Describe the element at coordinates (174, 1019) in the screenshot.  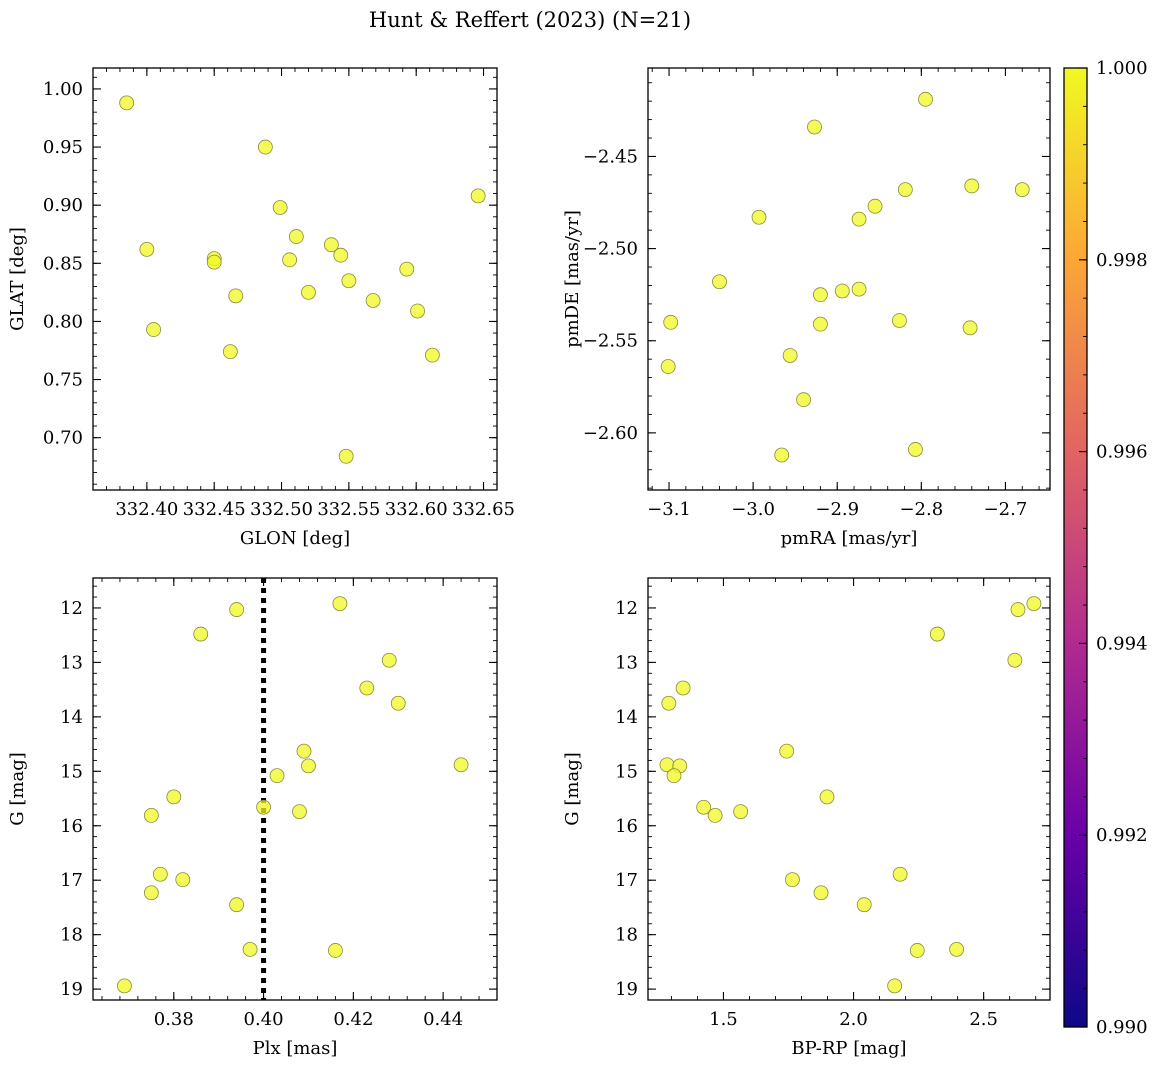
I see `x-tick-label: 0.38` at that location.